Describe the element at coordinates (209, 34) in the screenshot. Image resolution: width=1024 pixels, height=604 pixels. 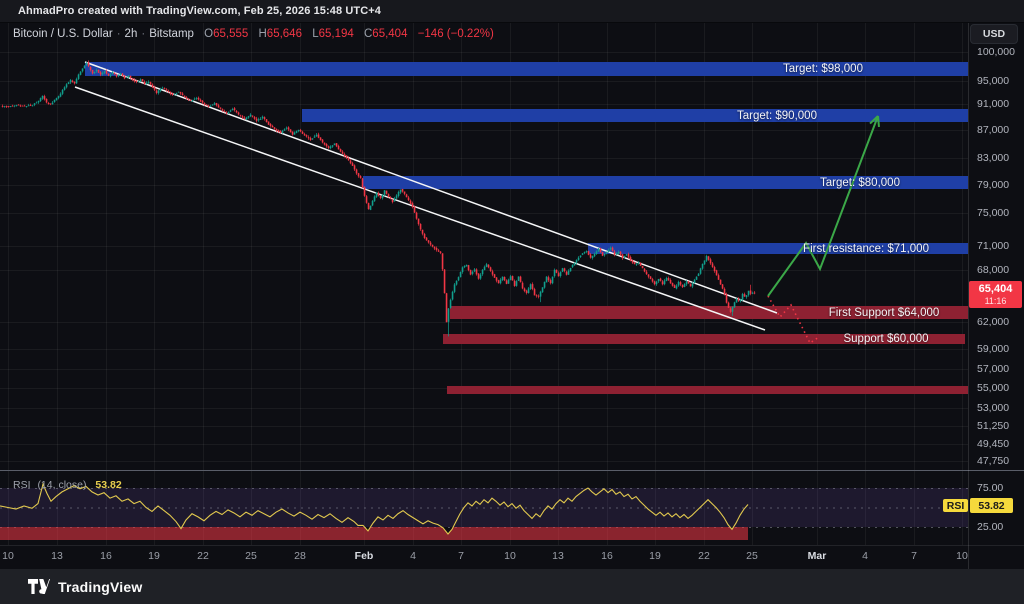
I see `open-label: O` at that location.